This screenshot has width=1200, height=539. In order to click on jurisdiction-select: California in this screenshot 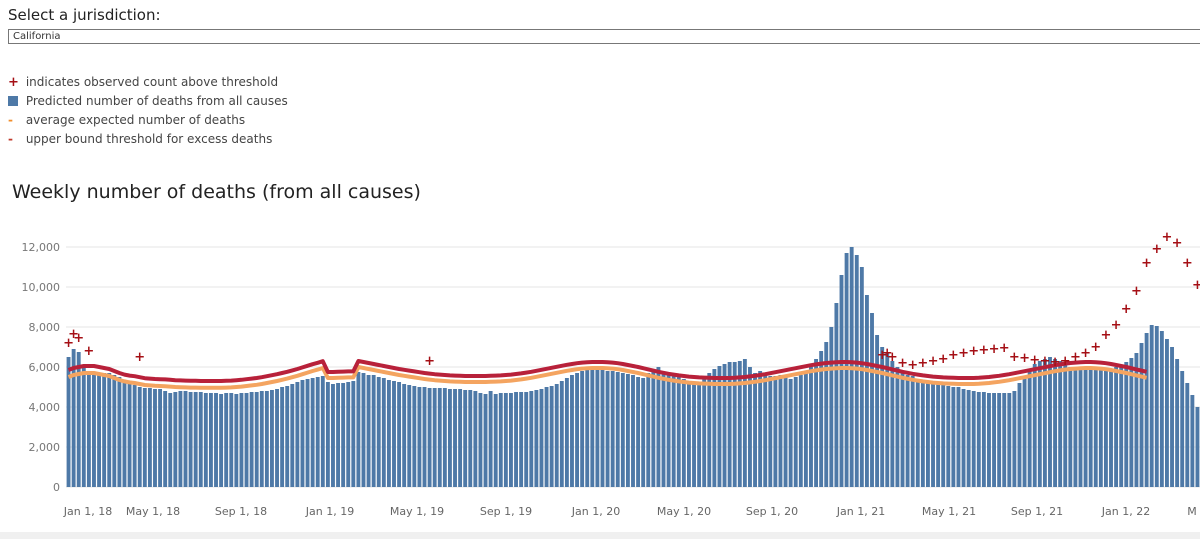, I will do `click(604, 36)`.